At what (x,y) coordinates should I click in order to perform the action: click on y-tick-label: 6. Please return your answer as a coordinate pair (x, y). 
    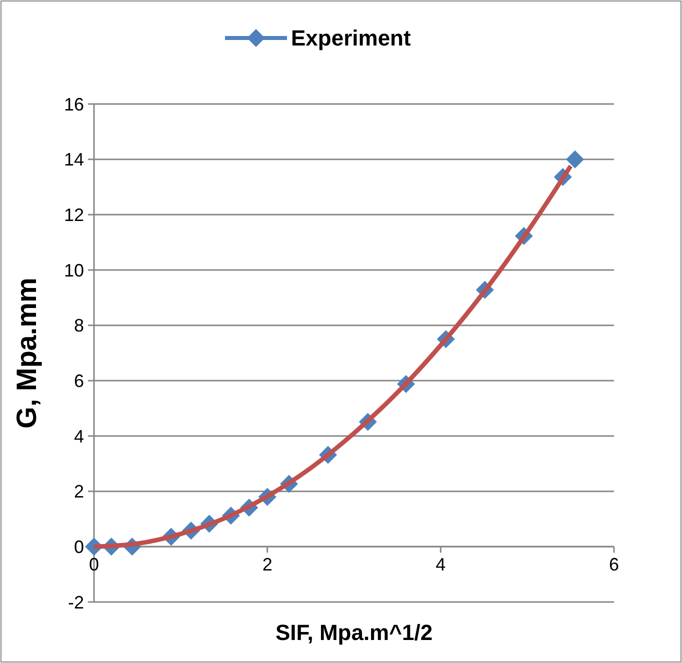
    Looking at the image, I should click on (79, 380).